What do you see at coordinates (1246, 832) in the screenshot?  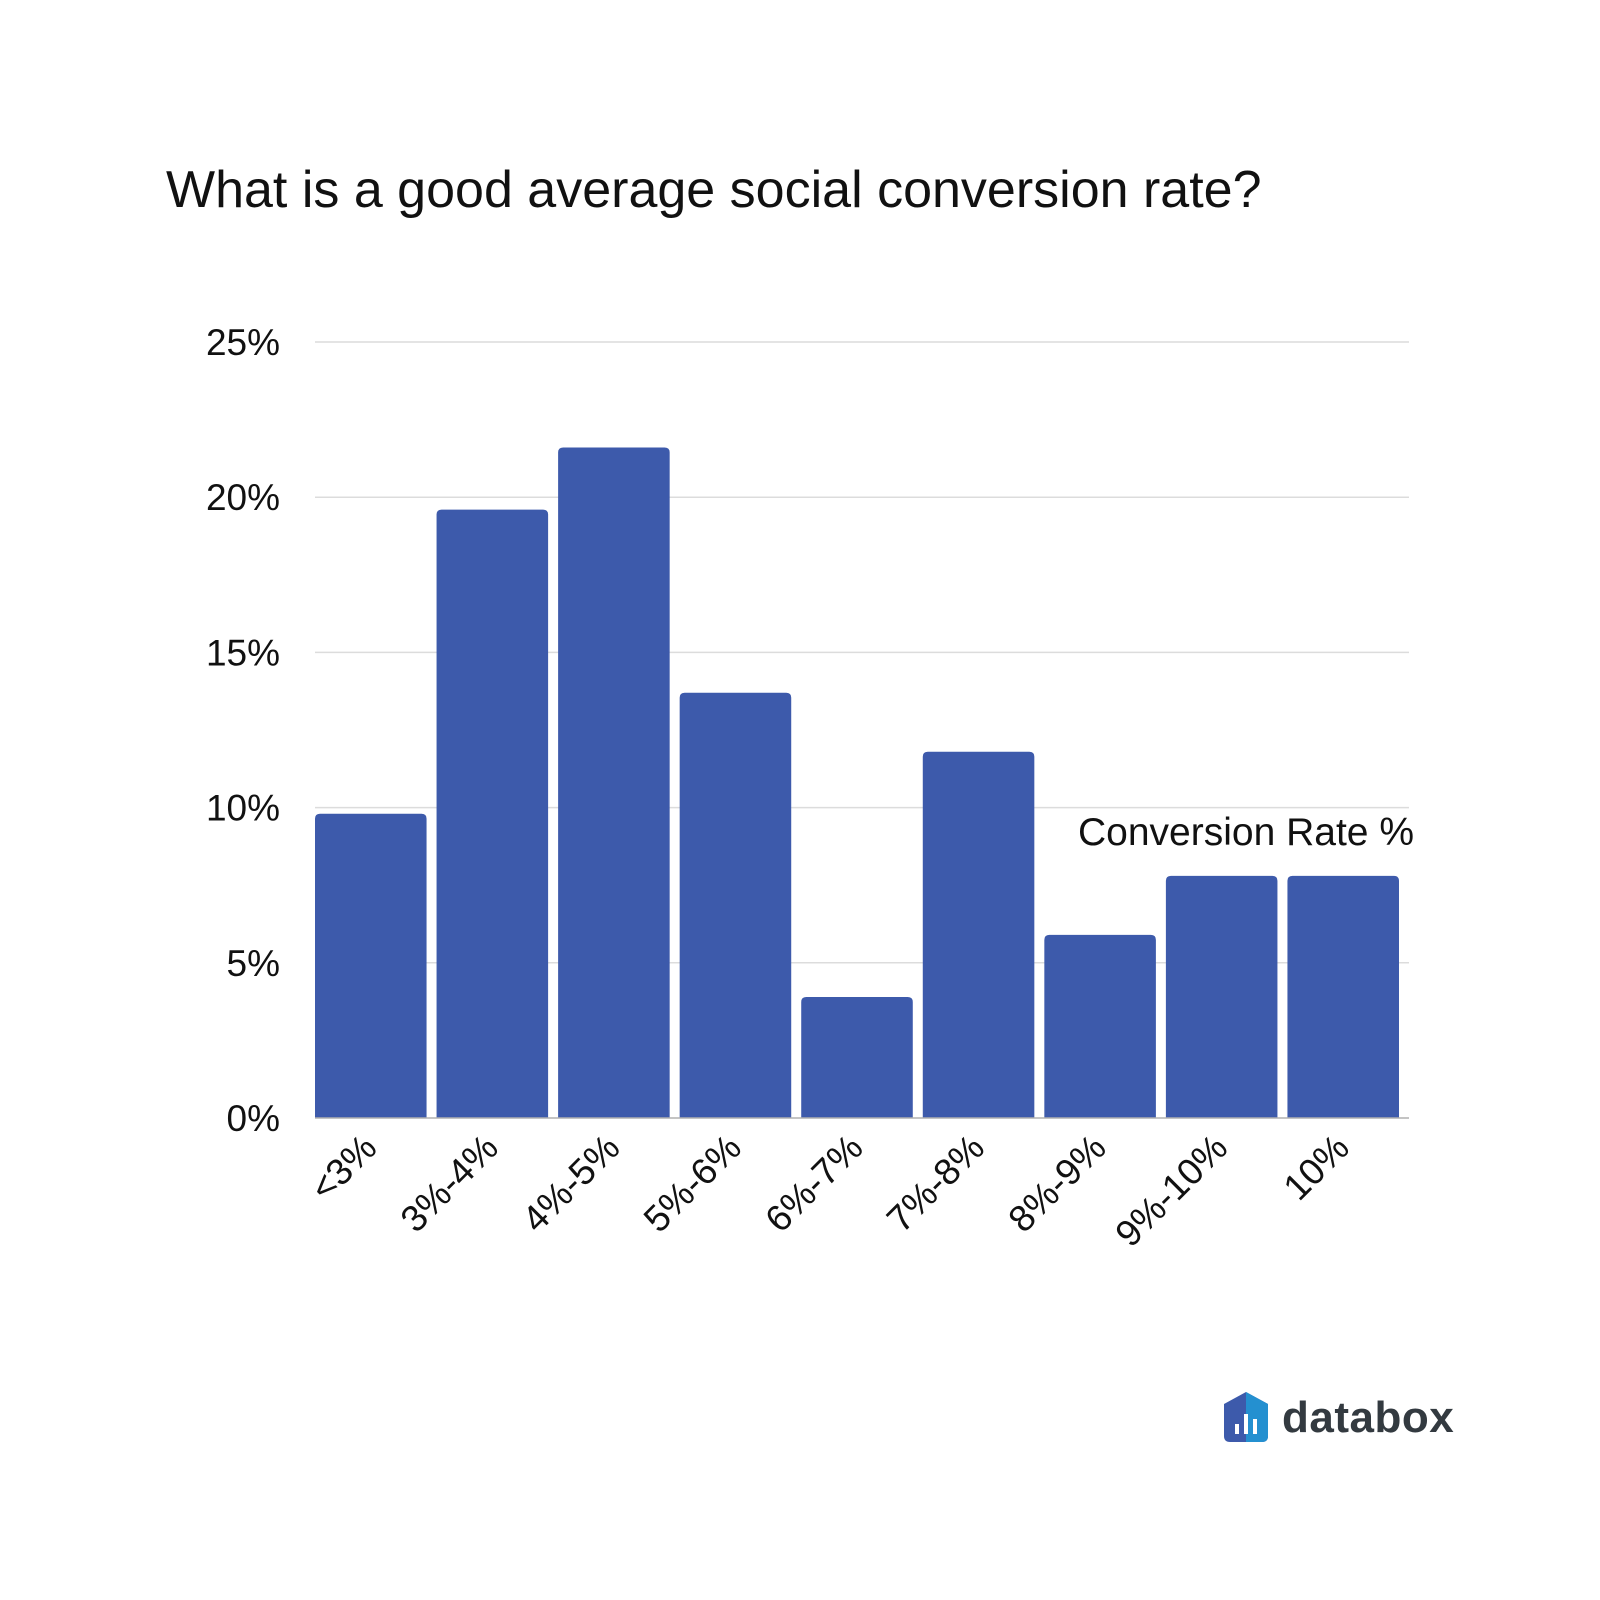 I see `legend-label: Conversion Rate %` at bounding box center [1246, 832].